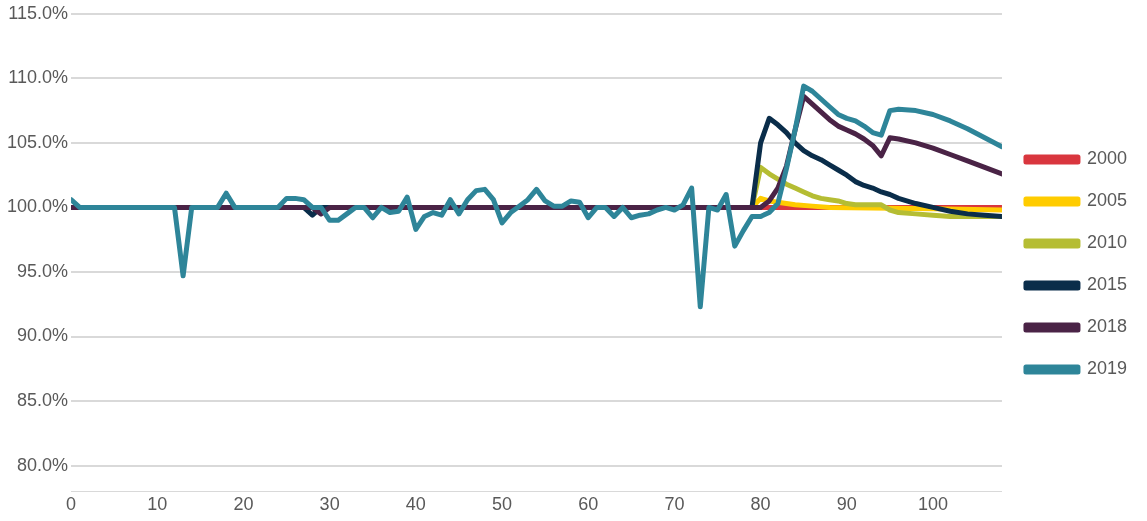 Image resolution: width=1147 pixels, height=521 pixels. Describe the element at coordinates (1106, 368) in the screenshot. I see `legend-label: 2019` at that location.